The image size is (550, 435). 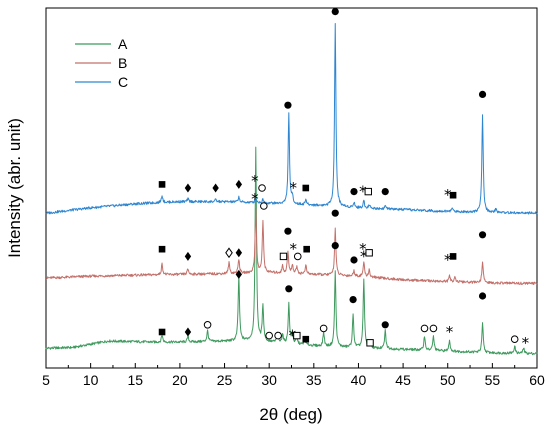 What do you see at coordinates (91, 380) in the screenshot?
I see `x-tick-label: 10` at bounding box center [91, 380].